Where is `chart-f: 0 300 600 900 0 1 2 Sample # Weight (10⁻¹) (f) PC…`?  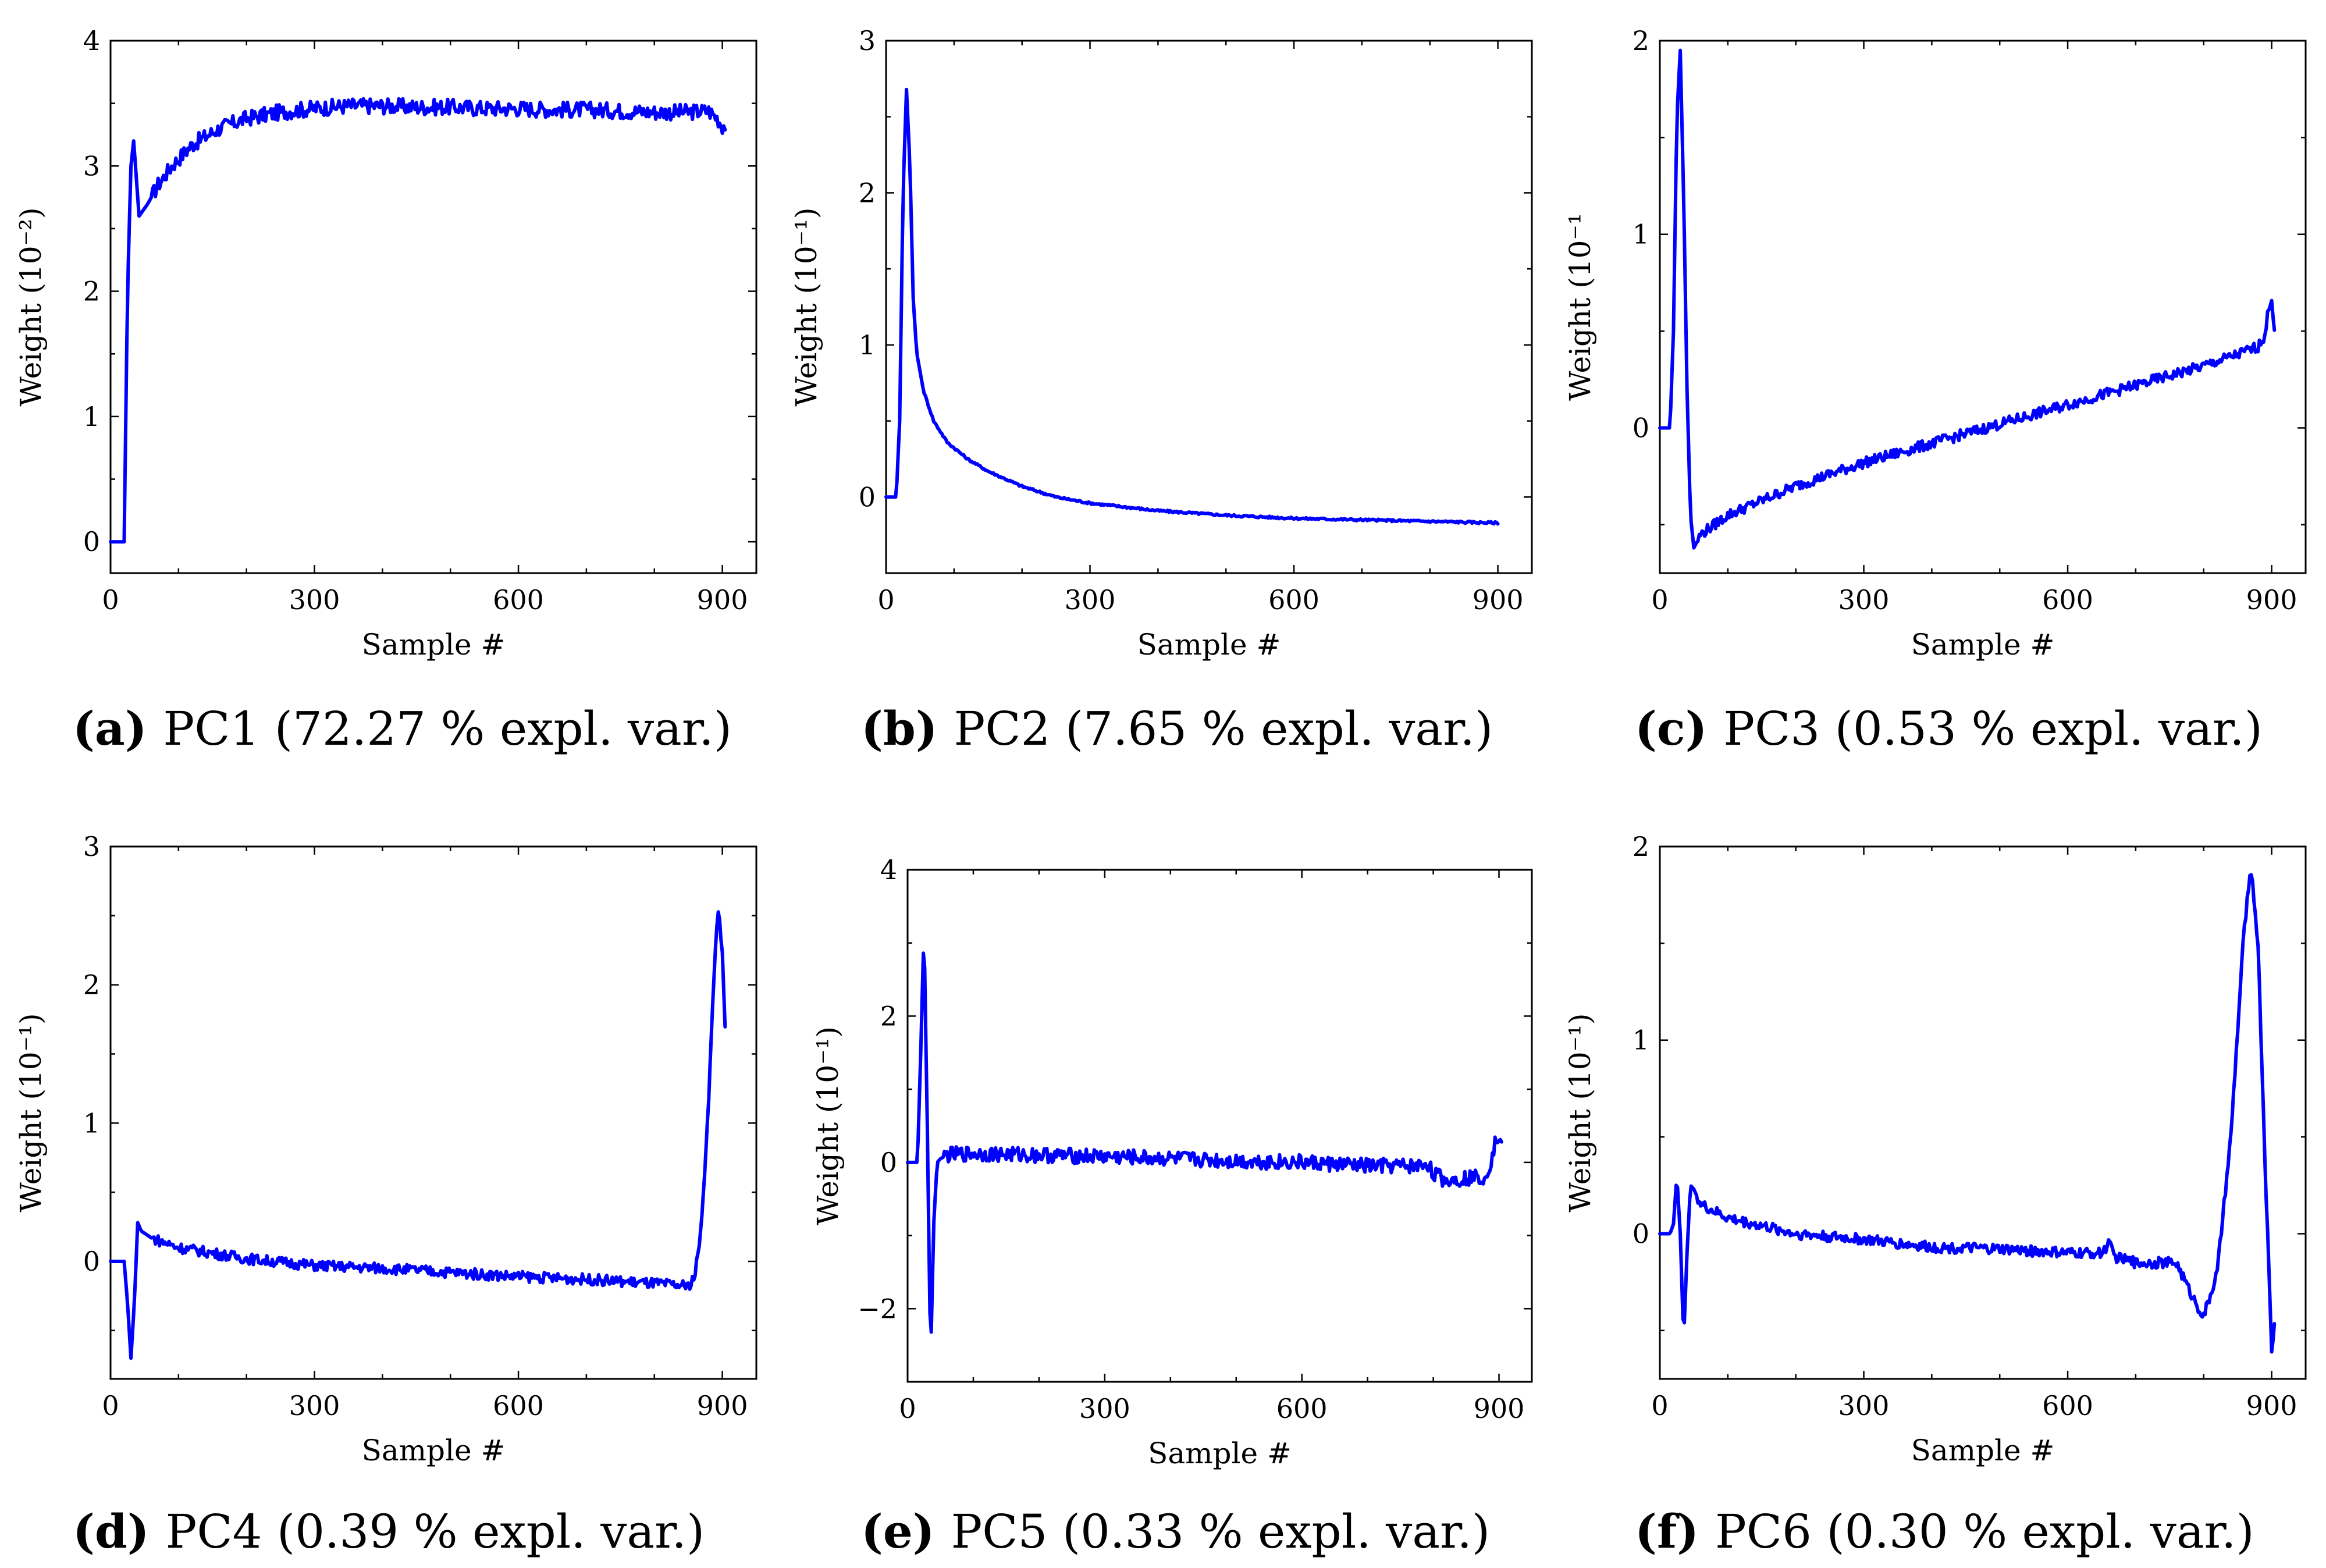
chart-f: 0 300 600 900 0 1 2 Sample # Weight (10⁻¹) (f) PC… is located at coordinates (1935, 1195).